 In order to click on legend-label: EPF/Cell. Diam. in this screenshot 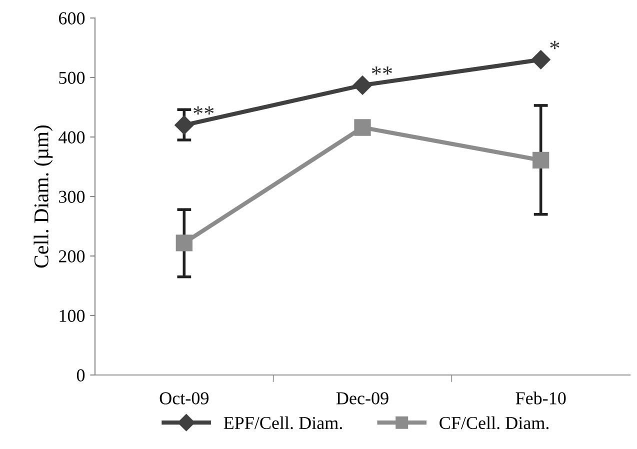, I will do `click(283, 423)`.